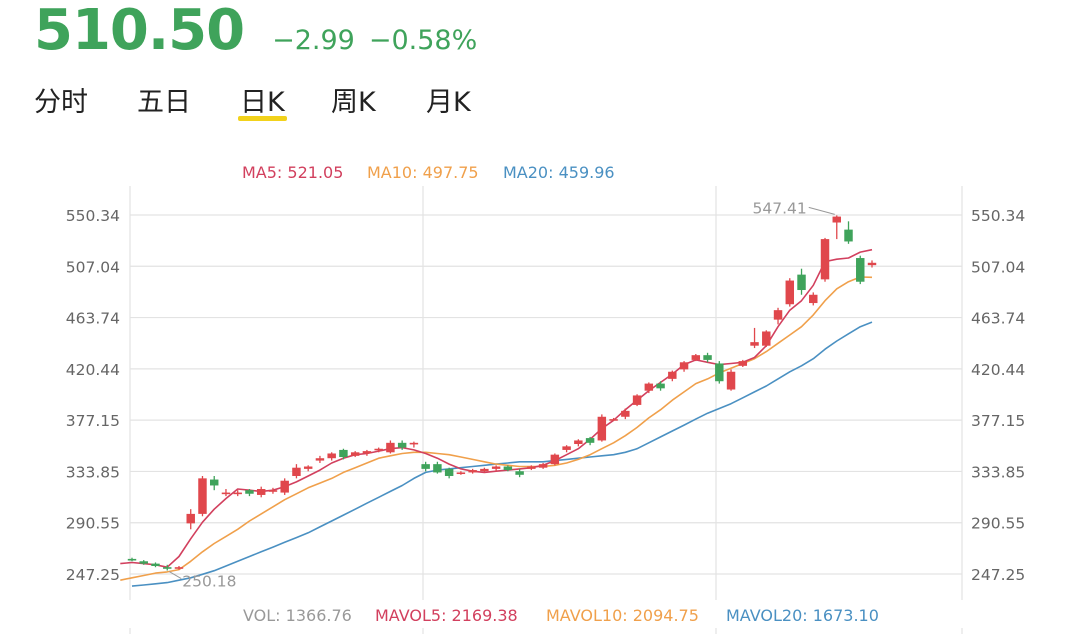 The height and width of the screenshot is (634, 1080). Describe the element at coordinates (998, 267) in the screenshot. I see `y-tick-right-1: 507.04` at that location.